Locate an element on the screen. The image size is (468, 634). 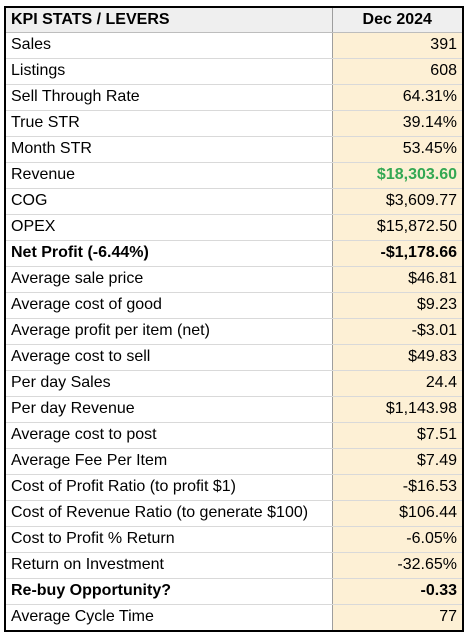
table-row: Average profit per item (net) -$3.01 is located at coordinates (234, 331).